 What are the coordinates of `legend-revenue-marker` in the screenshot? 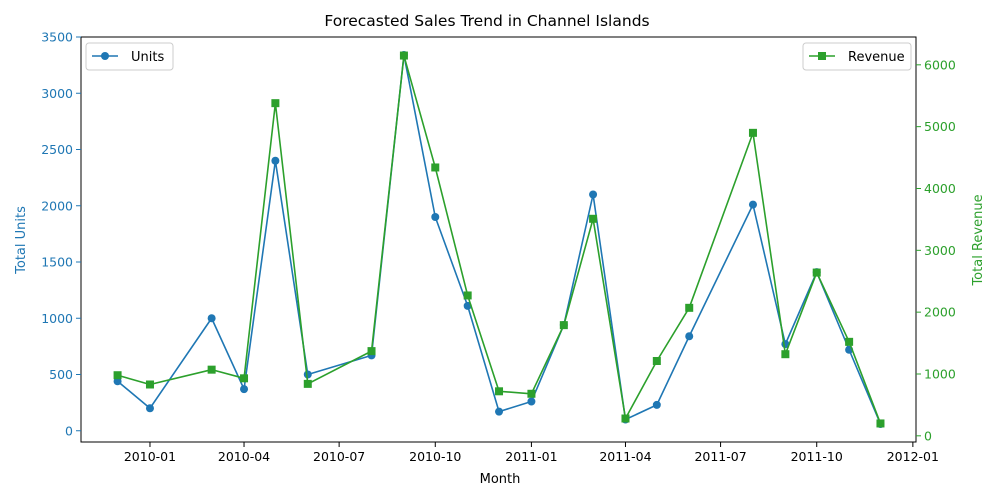 It's located at (822, 56).